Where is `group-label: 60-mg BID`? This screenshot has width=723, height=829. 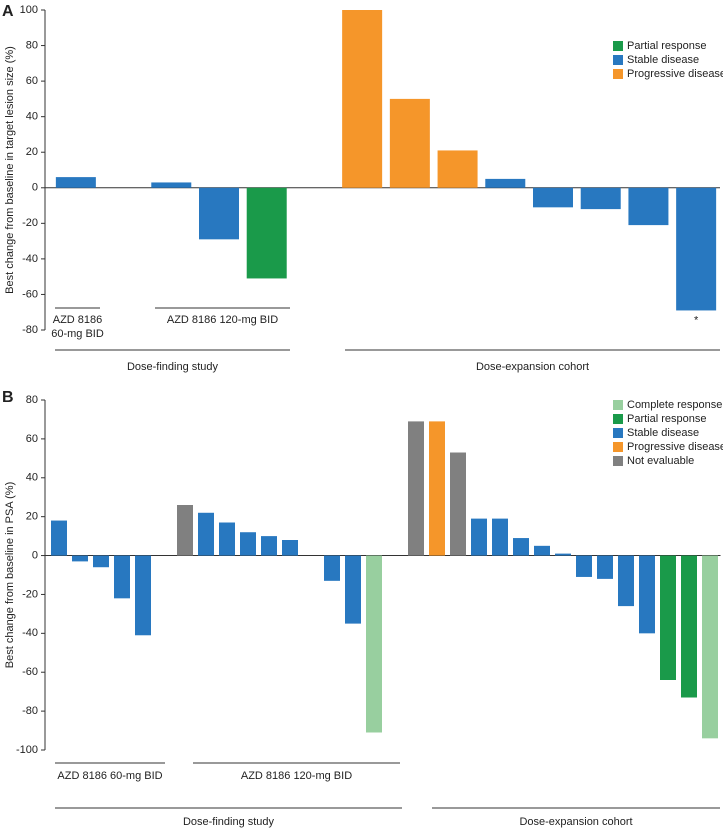
group-label: 60-mg BID is located at coordinates (77, 334).